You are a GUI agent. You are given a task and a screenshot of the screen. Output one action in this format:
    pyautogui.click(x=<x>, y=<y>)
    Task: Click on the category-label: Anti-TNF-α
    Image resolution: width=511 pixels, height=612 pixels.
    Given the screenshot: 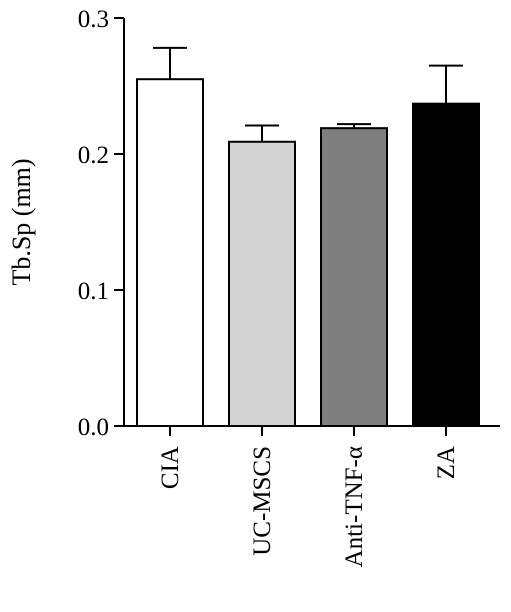 What is the action you would take?
    pyautogui.click(x=354, y=506)
    